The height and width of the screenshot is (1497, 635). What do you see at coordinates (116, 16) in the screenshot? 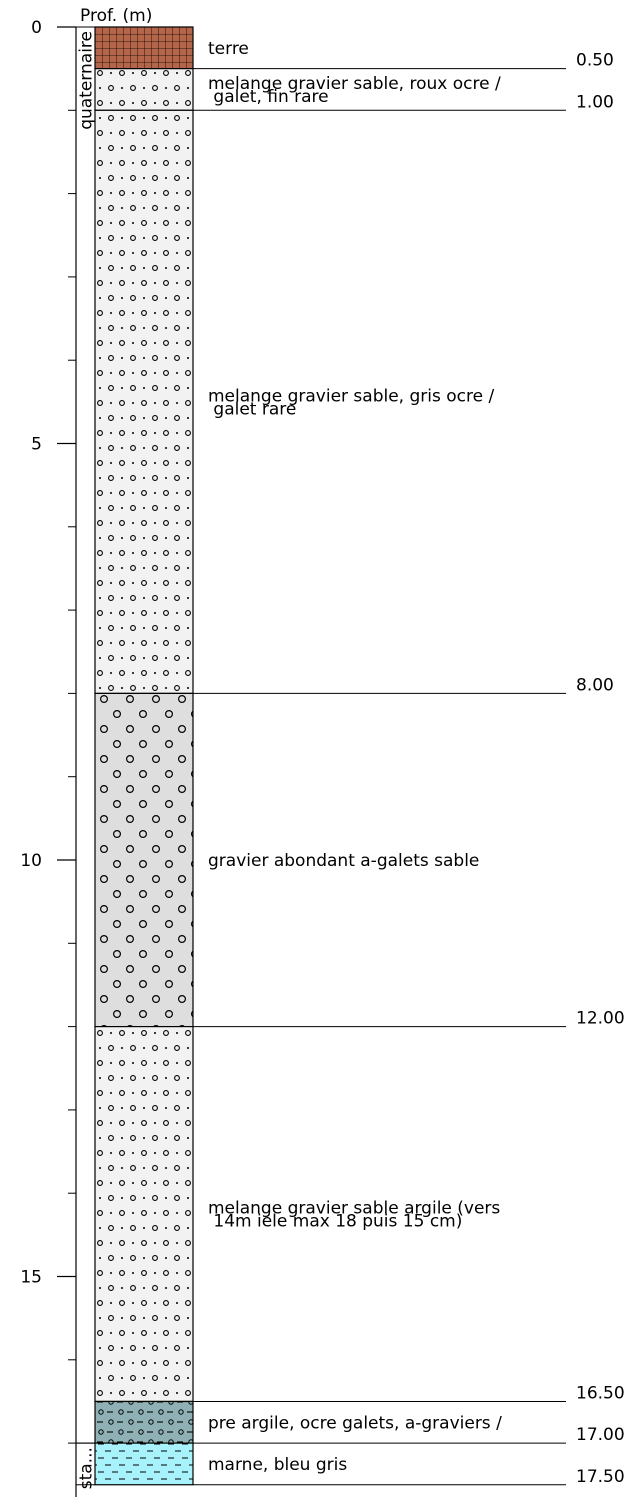
I see `depth-axis-title: Prof. (m)` at bounding box center [116, 16].